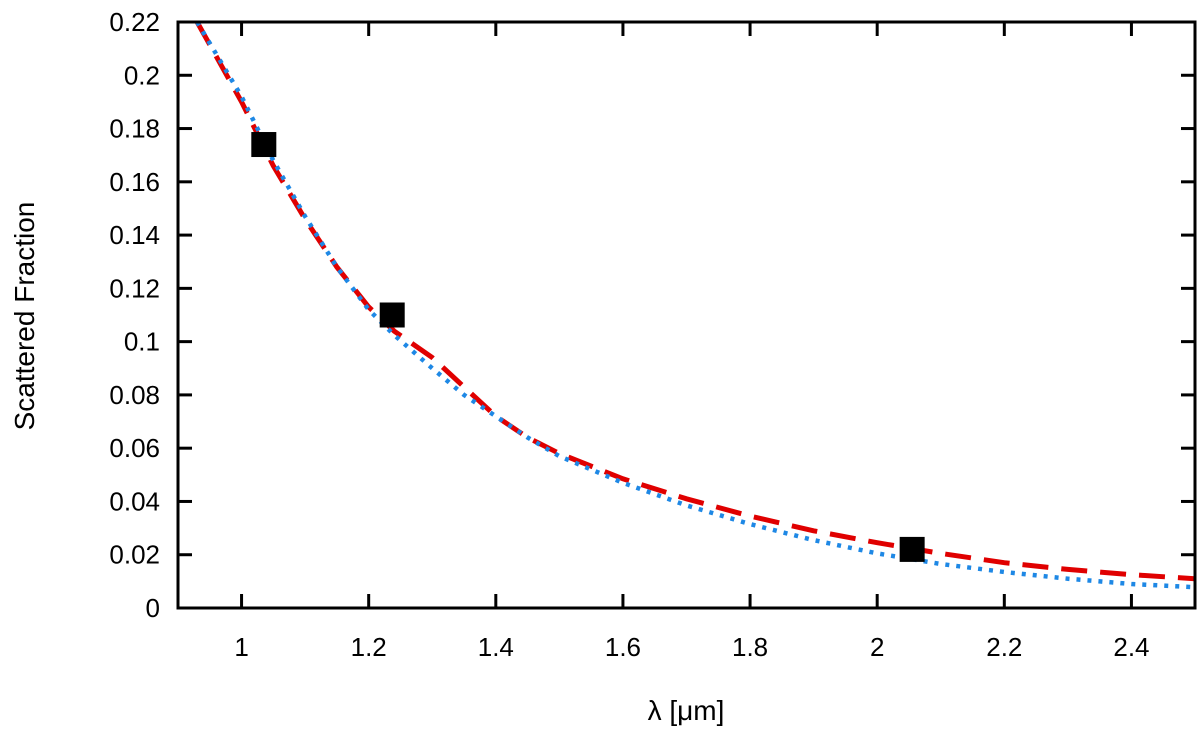 The image size is (1200, 731). I want to click on x-tick-label: 1.6, so click(623, 647).